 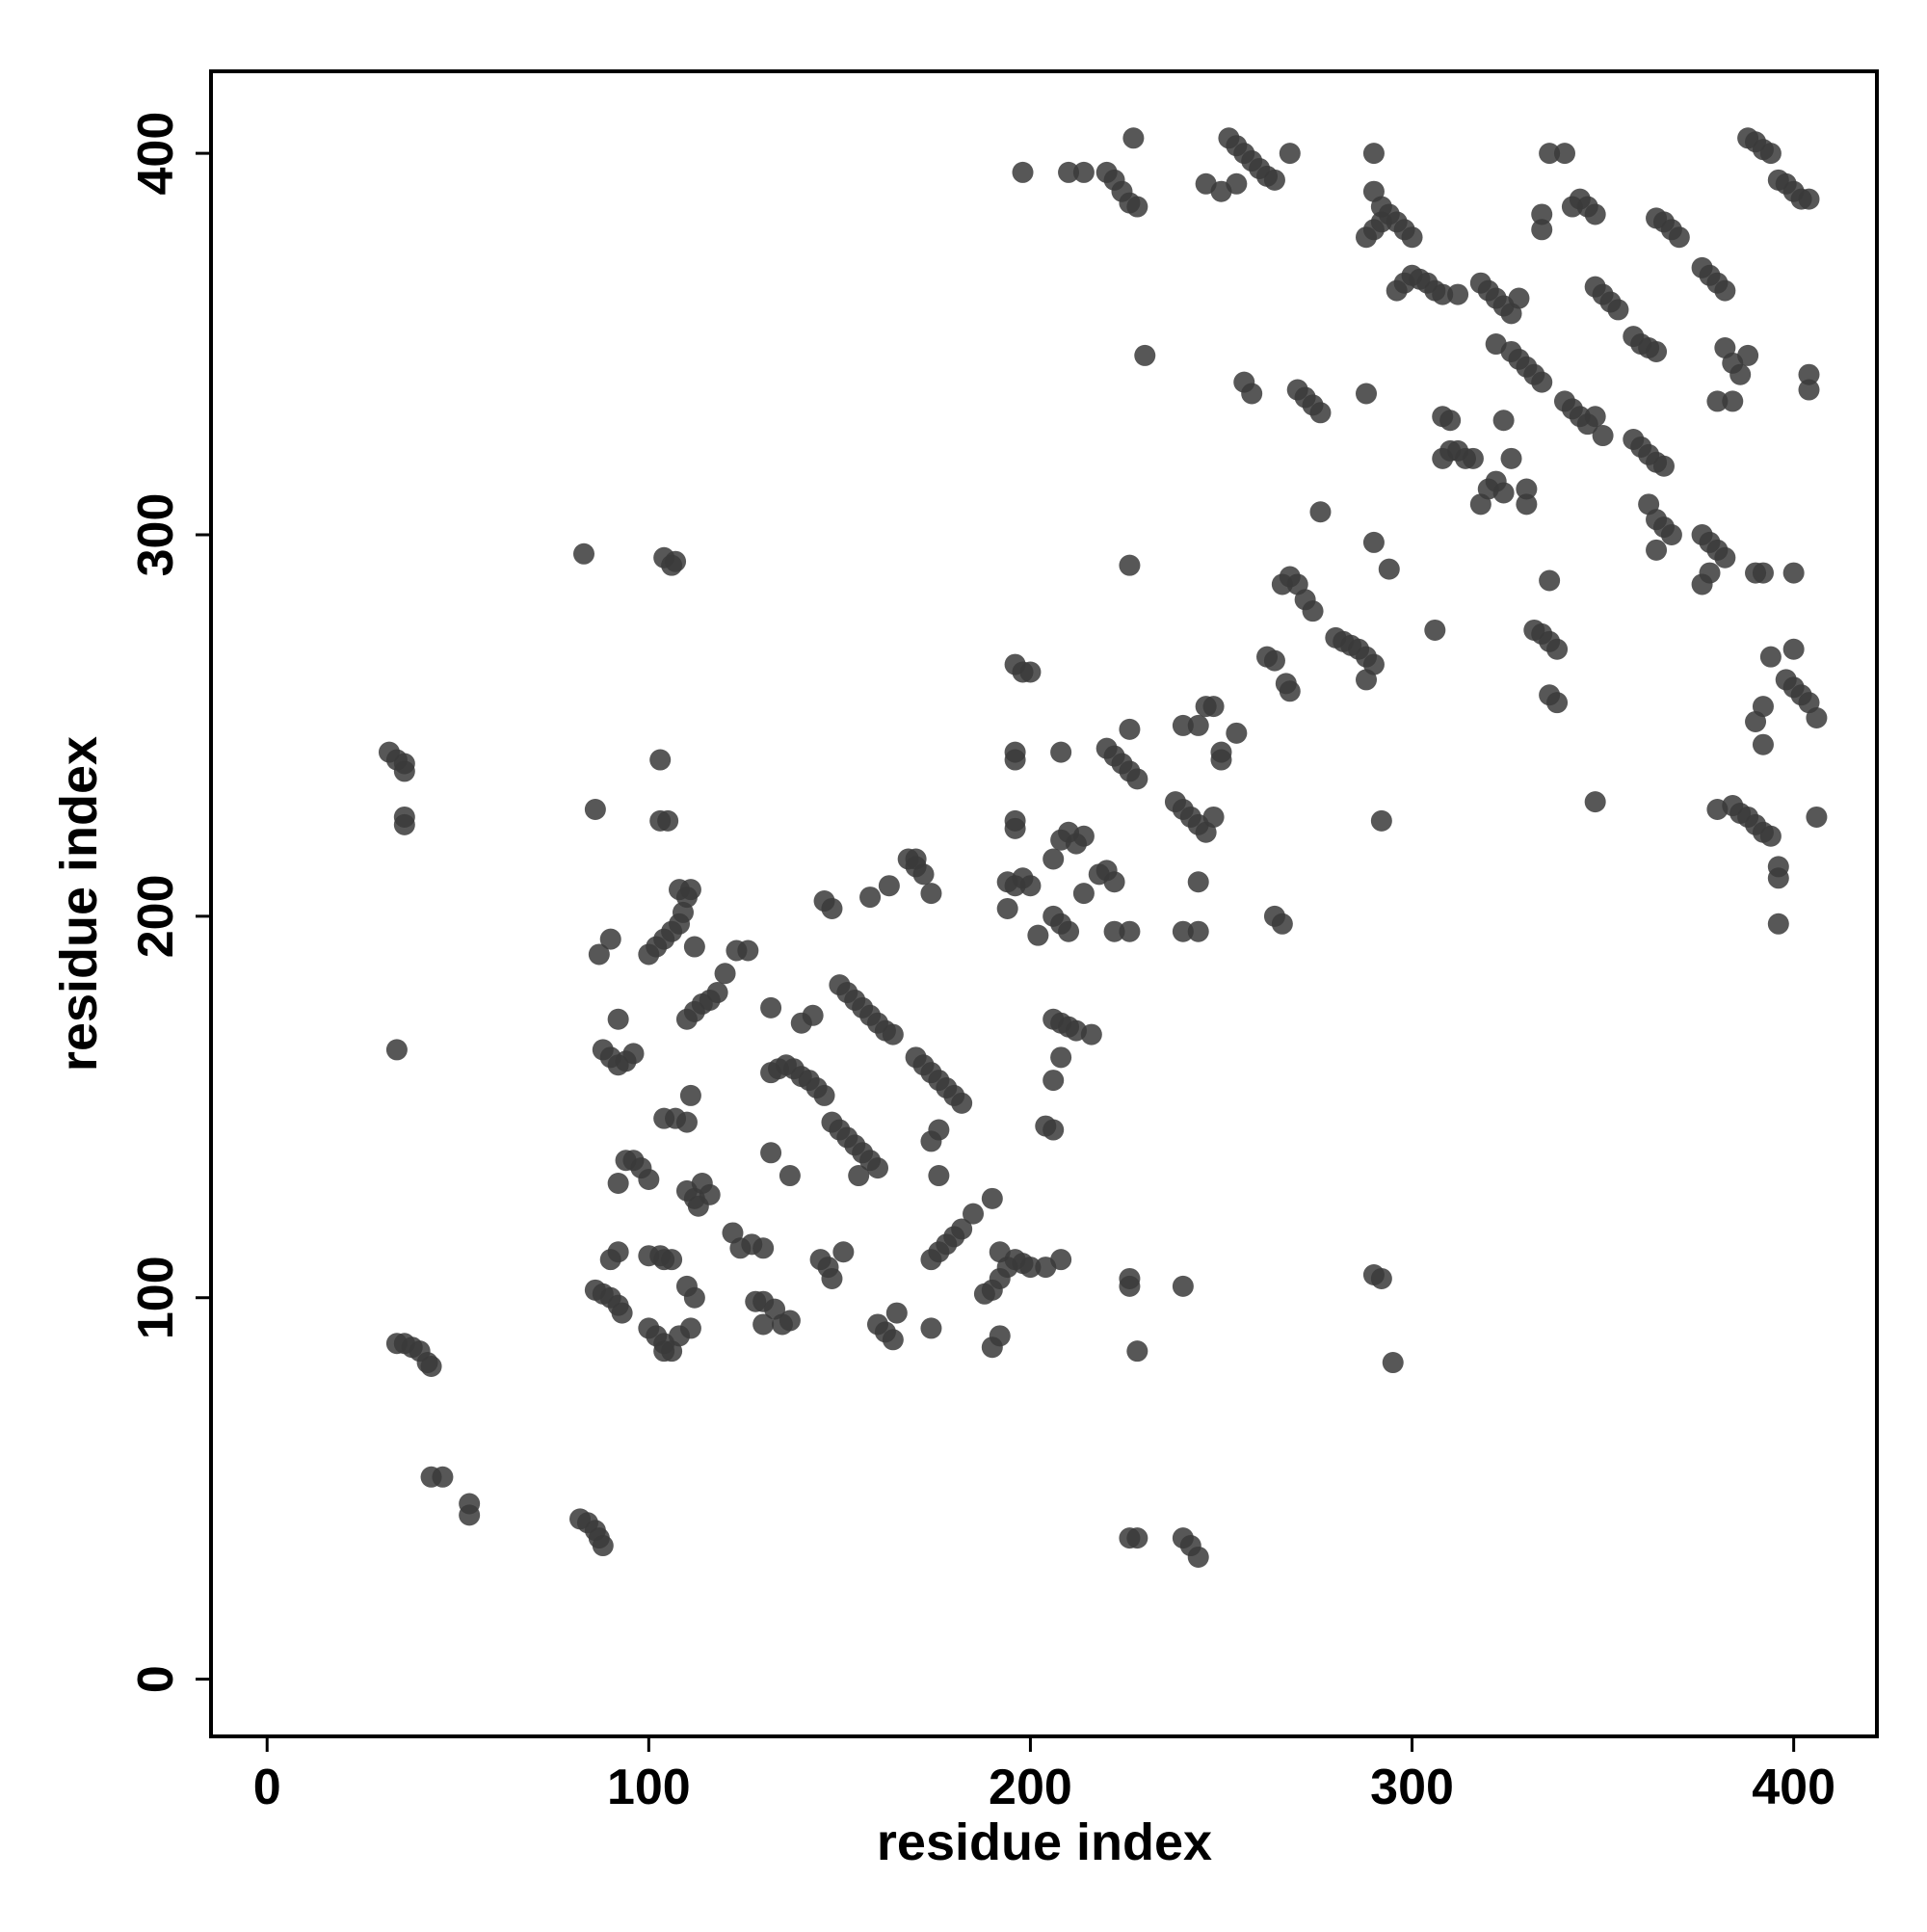 What do you see at coordinates (649, 1787) in the screenshot?
I see `x-tick-label: 100` at bounding box center [649, 1787].